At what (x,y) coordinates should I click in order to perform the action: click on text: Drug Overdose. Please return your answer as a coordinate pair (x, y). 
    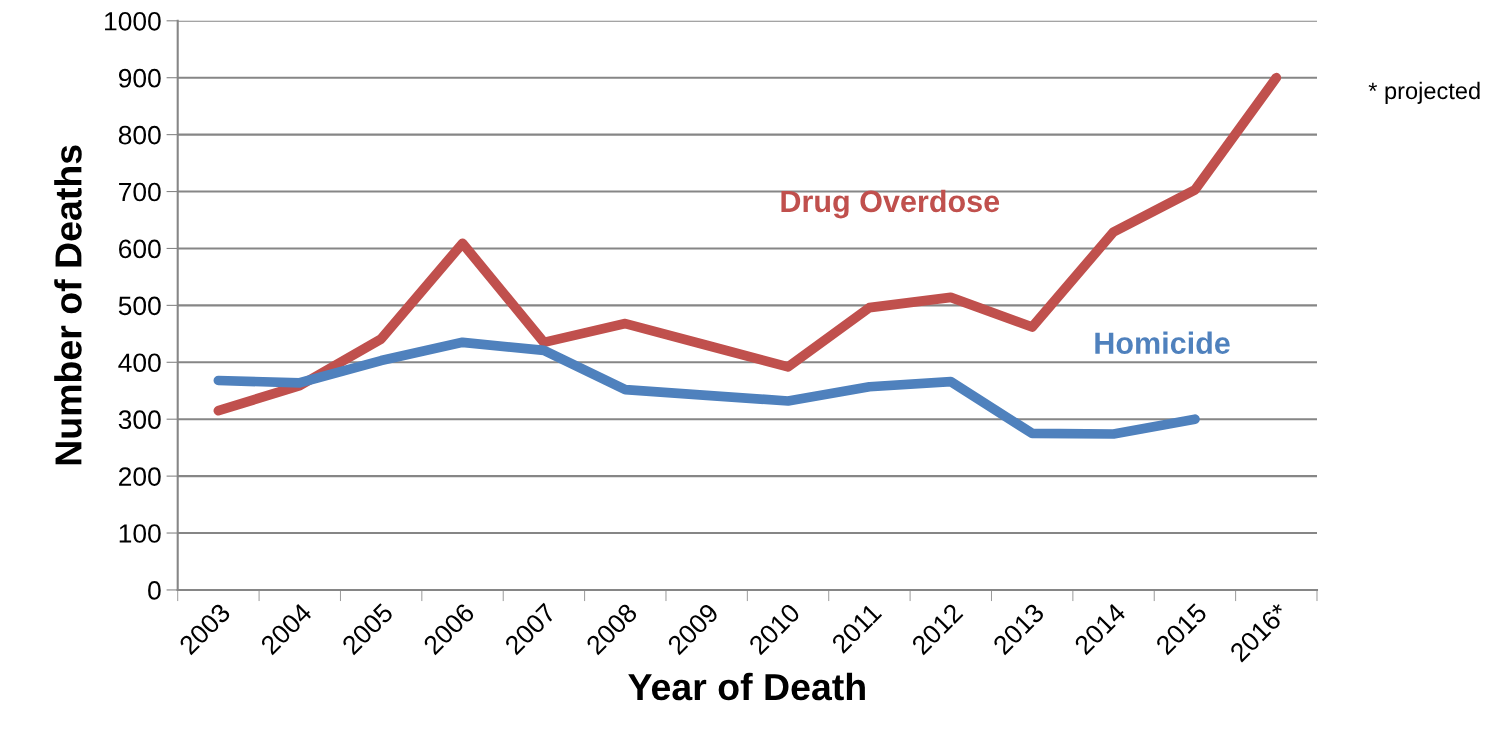
    Looking at the image, I should click on (890, 204).